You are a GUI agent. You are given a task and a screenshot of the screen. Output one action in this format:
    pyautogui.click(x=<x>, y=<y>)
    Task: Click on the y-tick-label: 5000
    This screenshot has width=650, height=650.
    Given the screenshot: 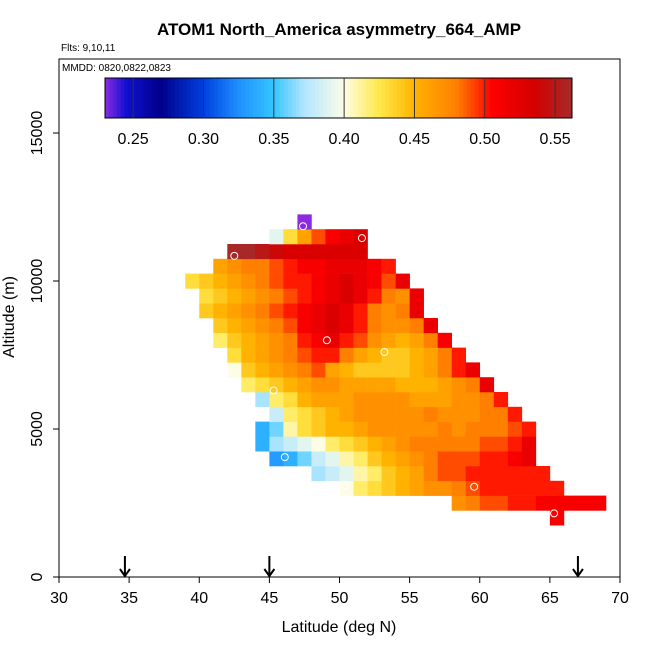 What is the action you would take?
    pyautogui.click(x=37, y=429)
    